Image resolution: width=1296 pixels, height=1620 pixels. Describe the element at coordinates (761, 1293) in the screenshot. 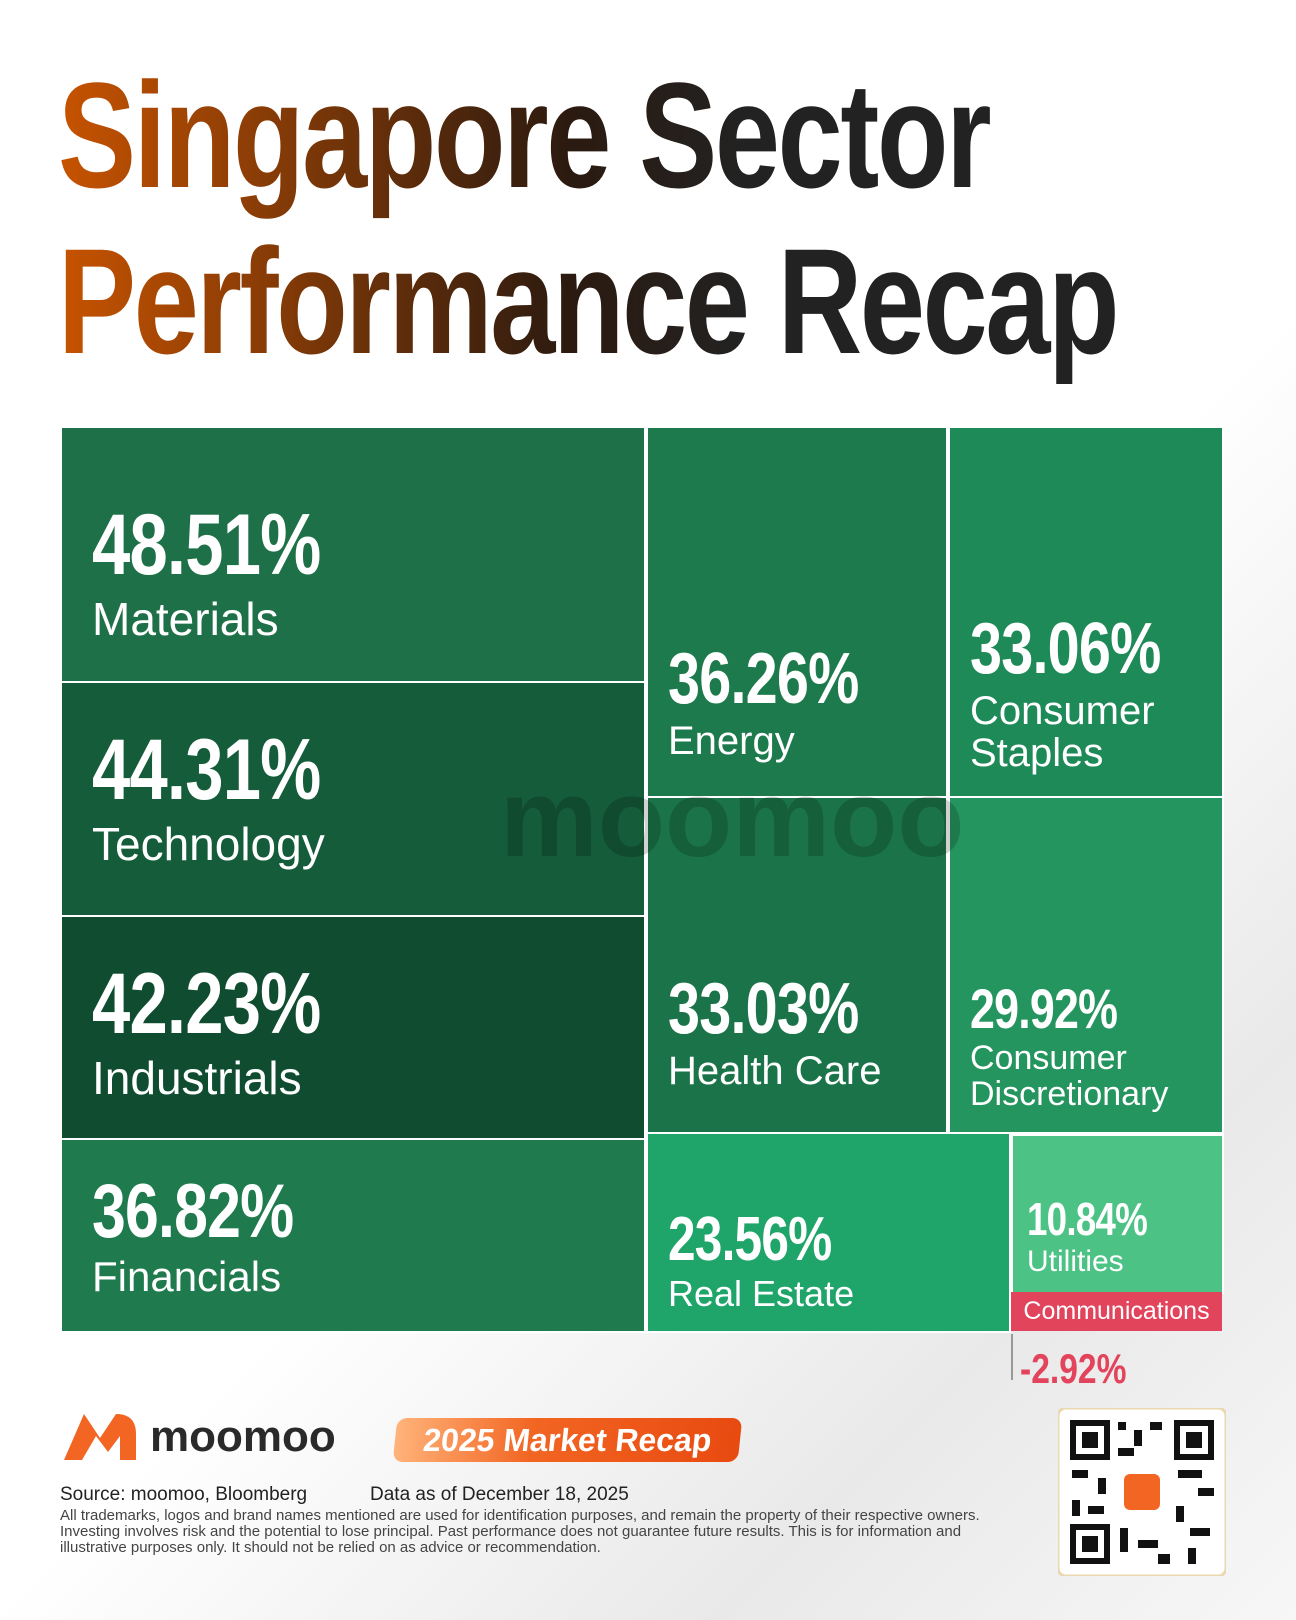

I see `category-label: Real Estate` at that location.